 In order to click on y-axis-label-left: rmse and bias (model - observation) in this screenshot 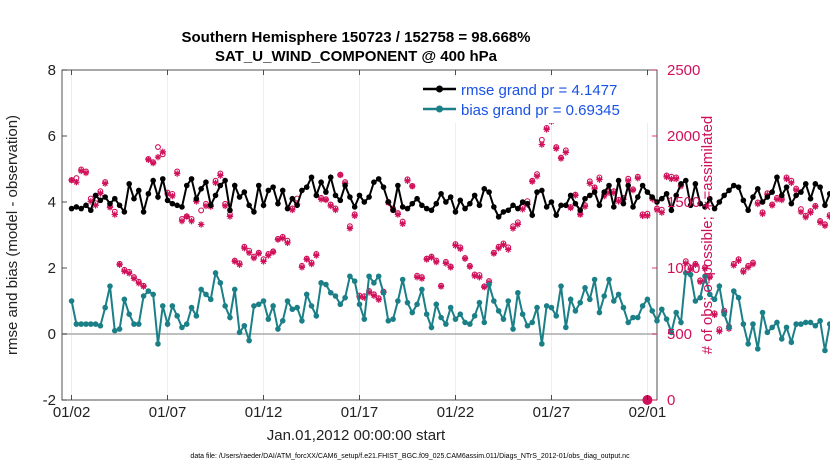, I will do `click(12, 235)`.